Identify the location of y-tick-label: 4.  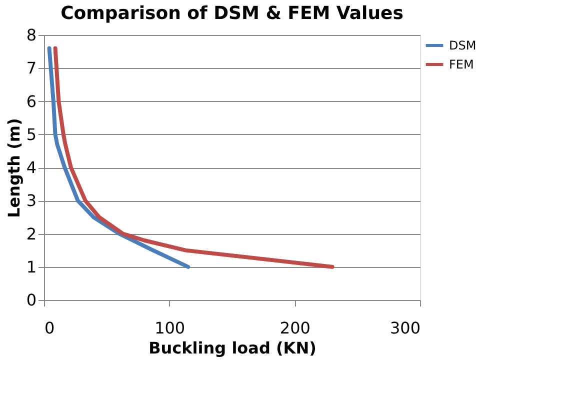
(31, 167).